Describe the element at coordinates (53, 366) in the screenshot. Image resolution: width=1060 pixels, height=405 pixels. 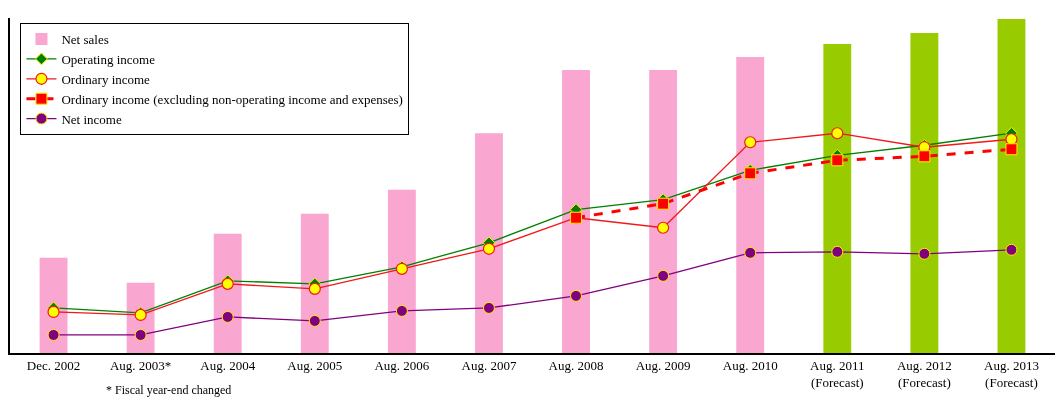
I see `x-tick-label: Dec. 2002` at that location.